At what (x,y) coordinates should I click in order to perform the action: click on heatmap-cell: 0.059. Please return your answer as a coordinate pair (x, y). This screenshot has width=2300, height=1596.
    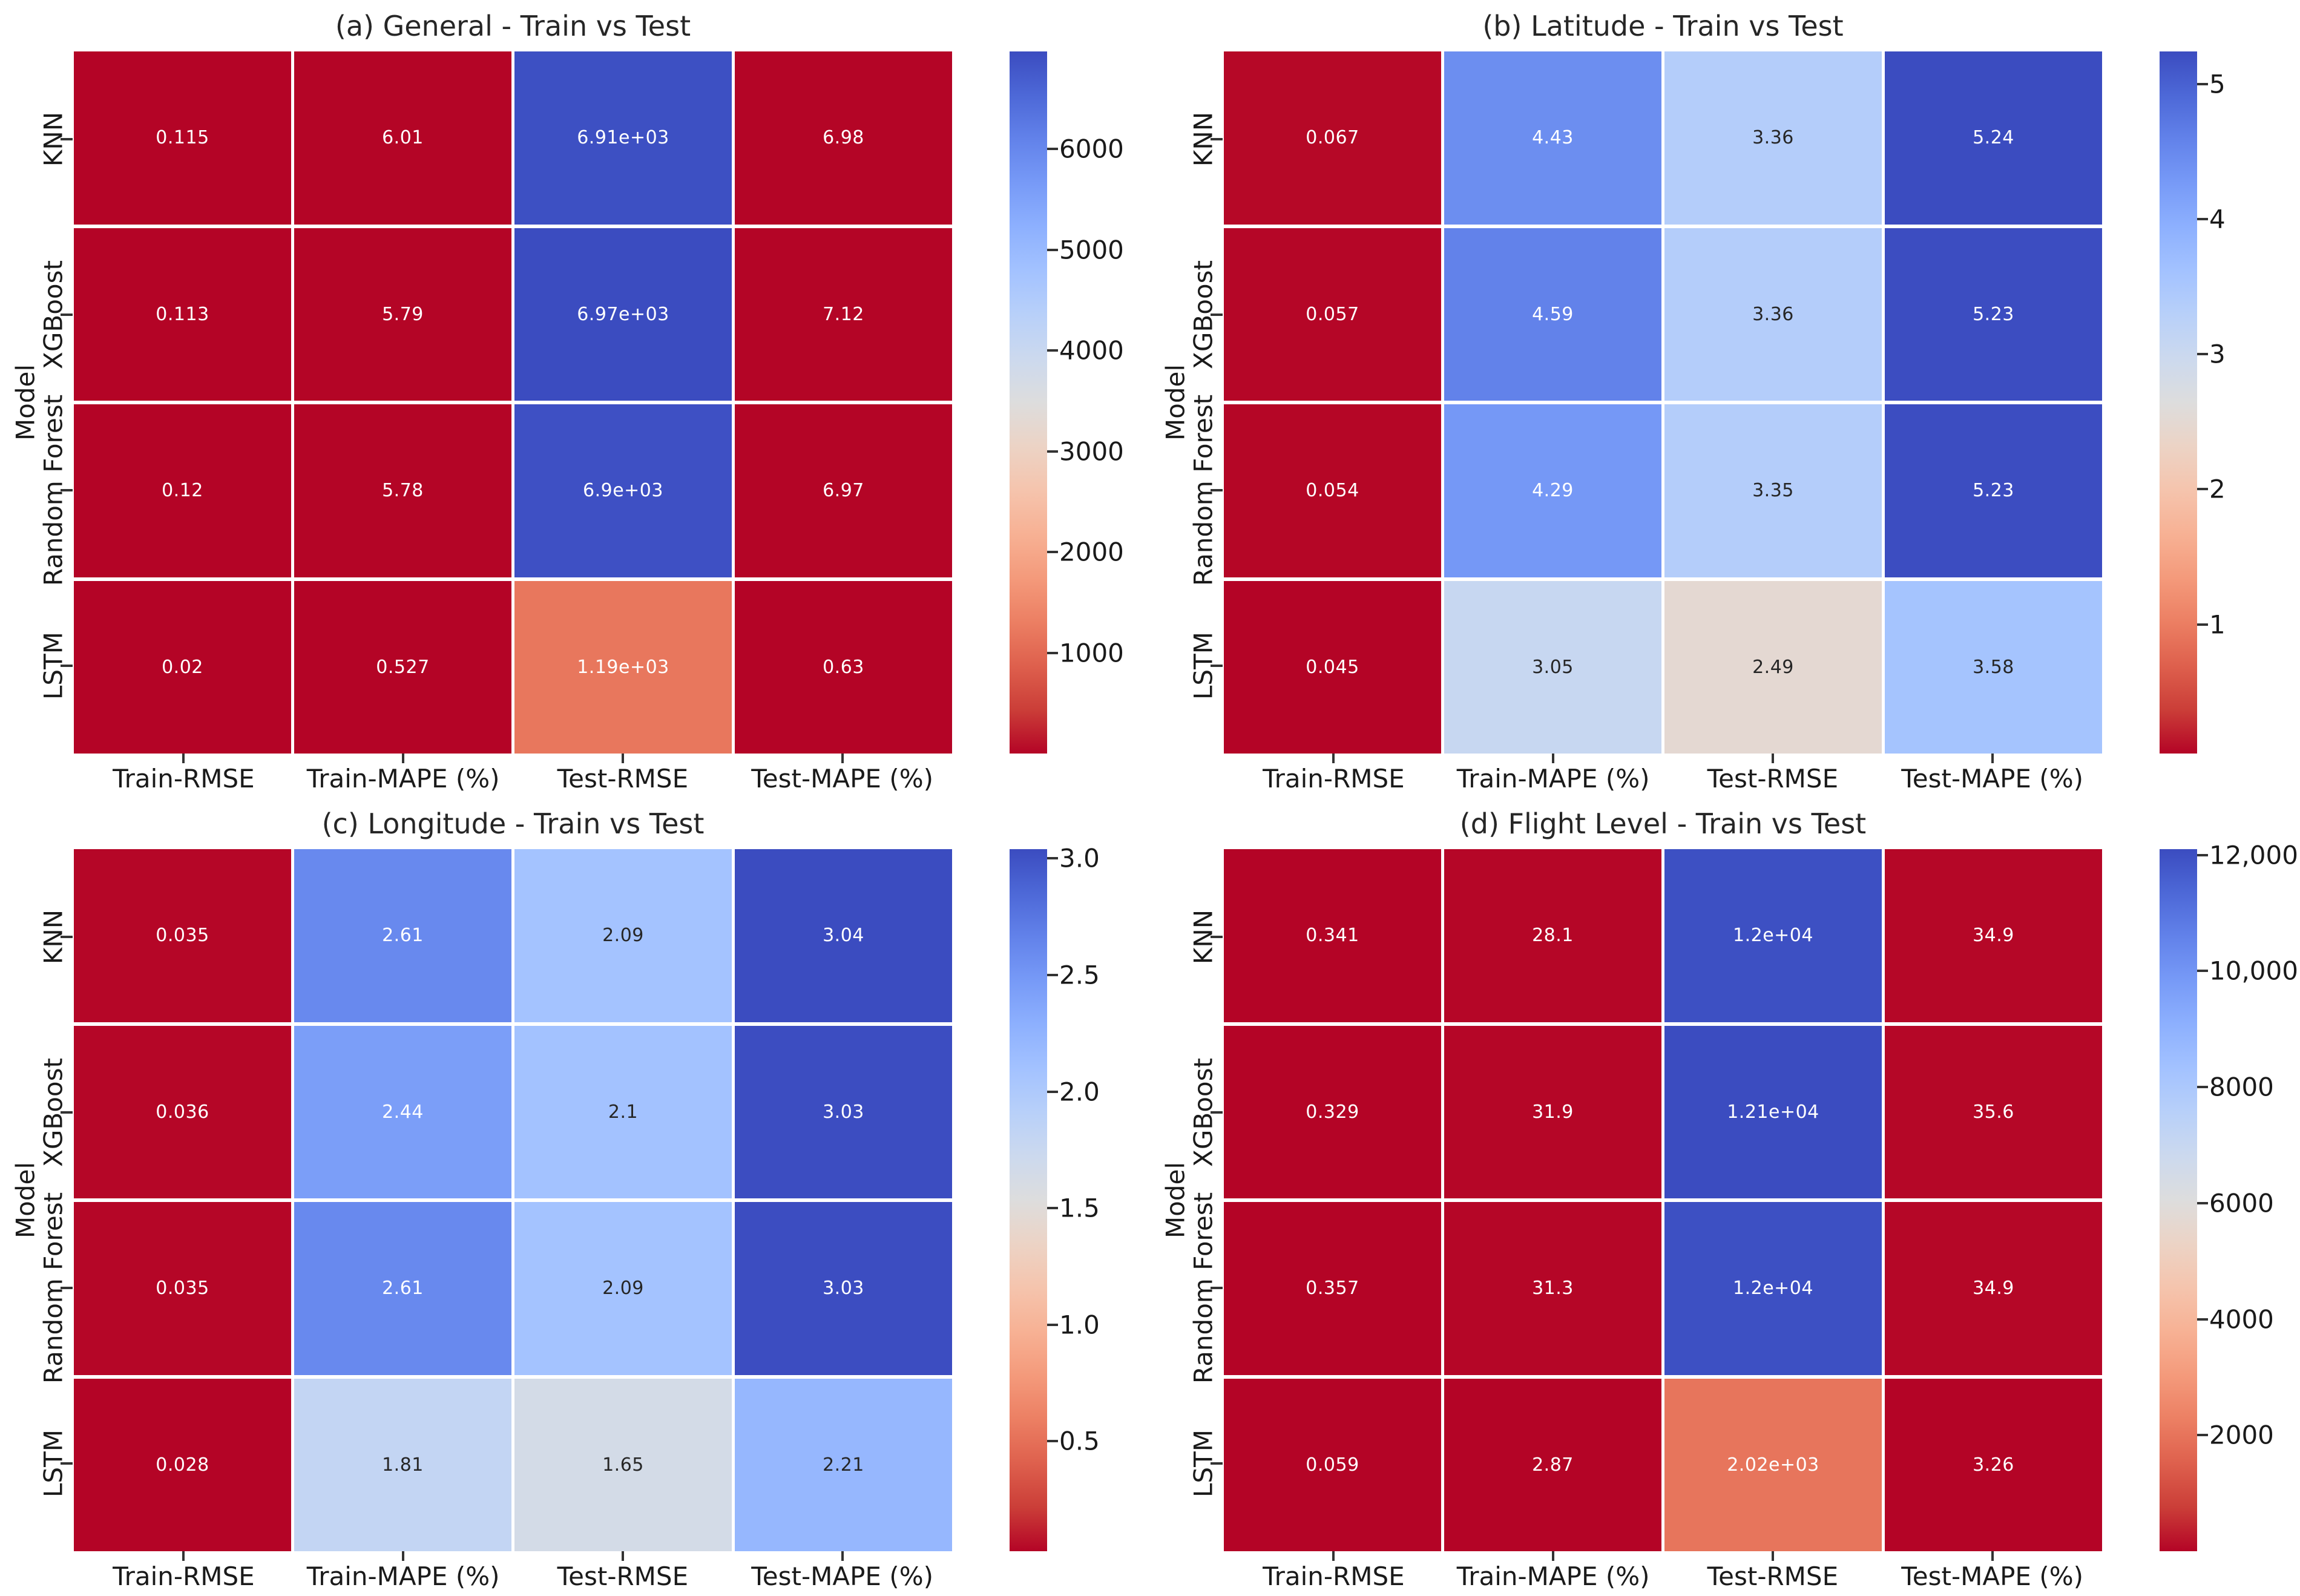
    Looking at the image, I should click on (1332, 1464).